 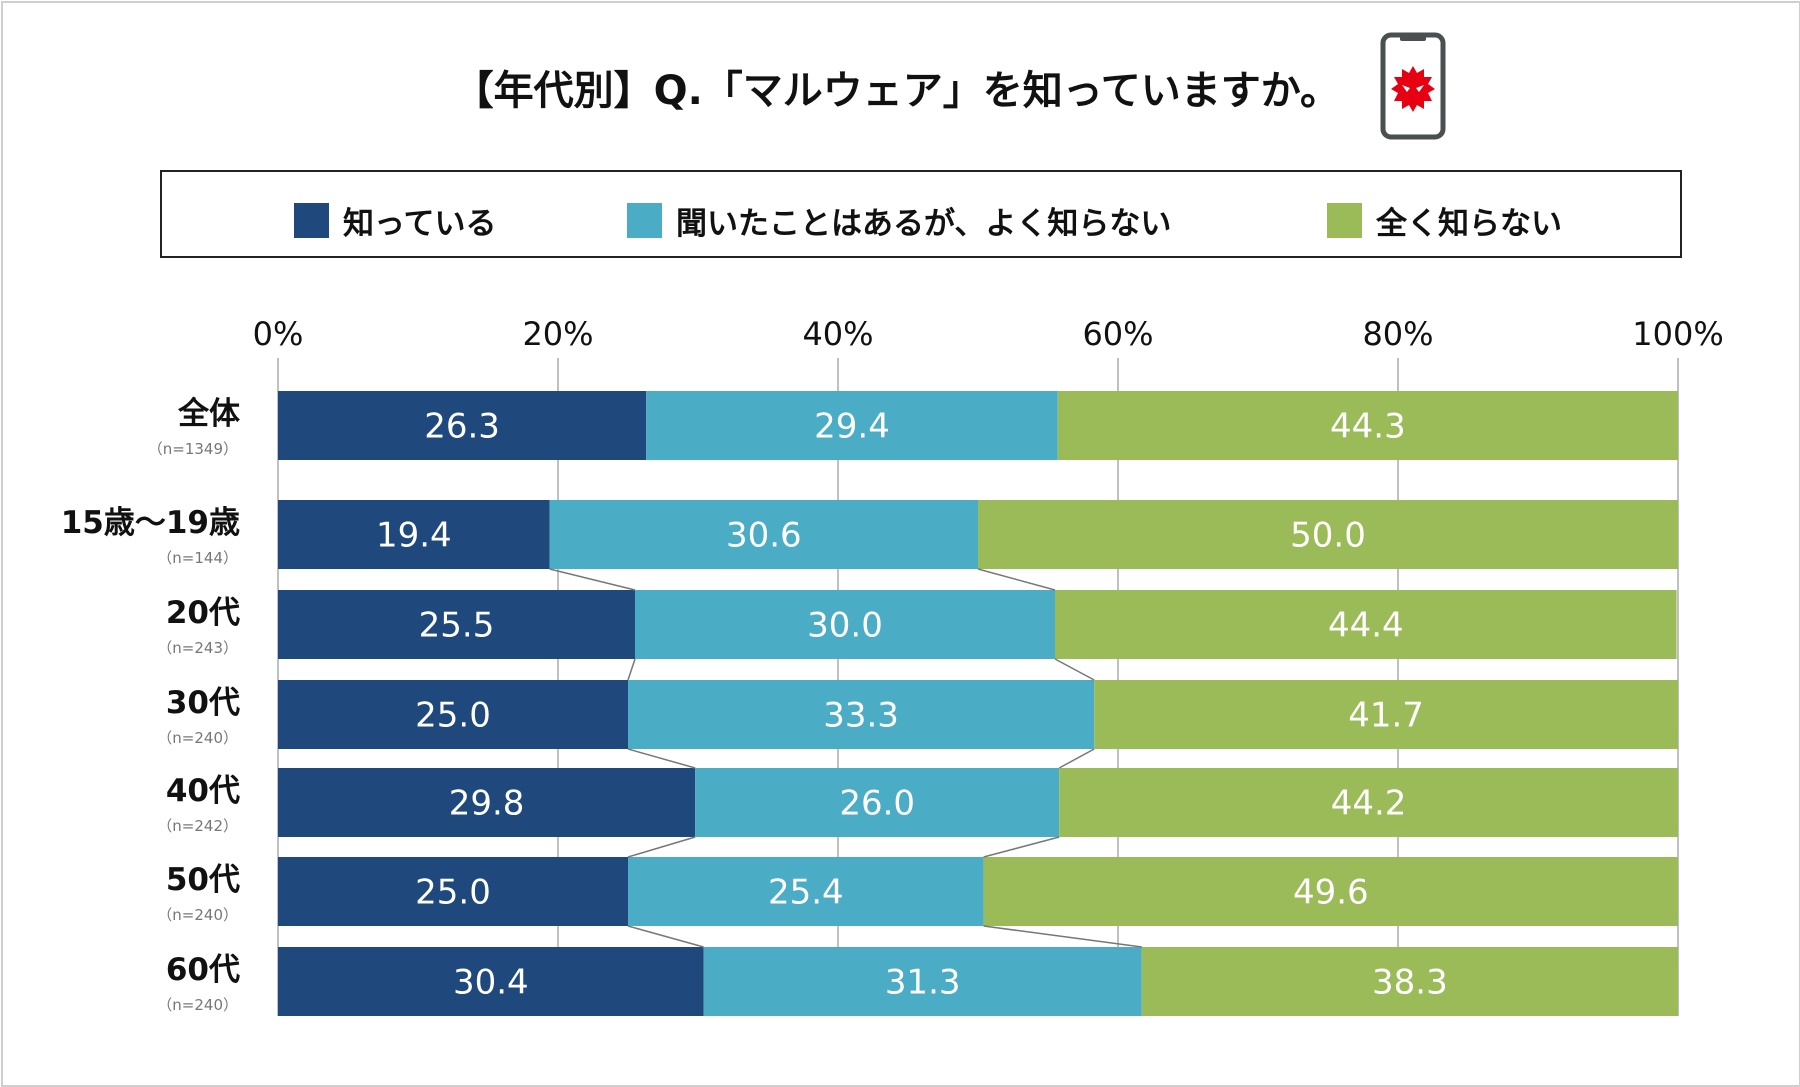 I want to click on data-label: 25.4, so click(x=806, y=893).